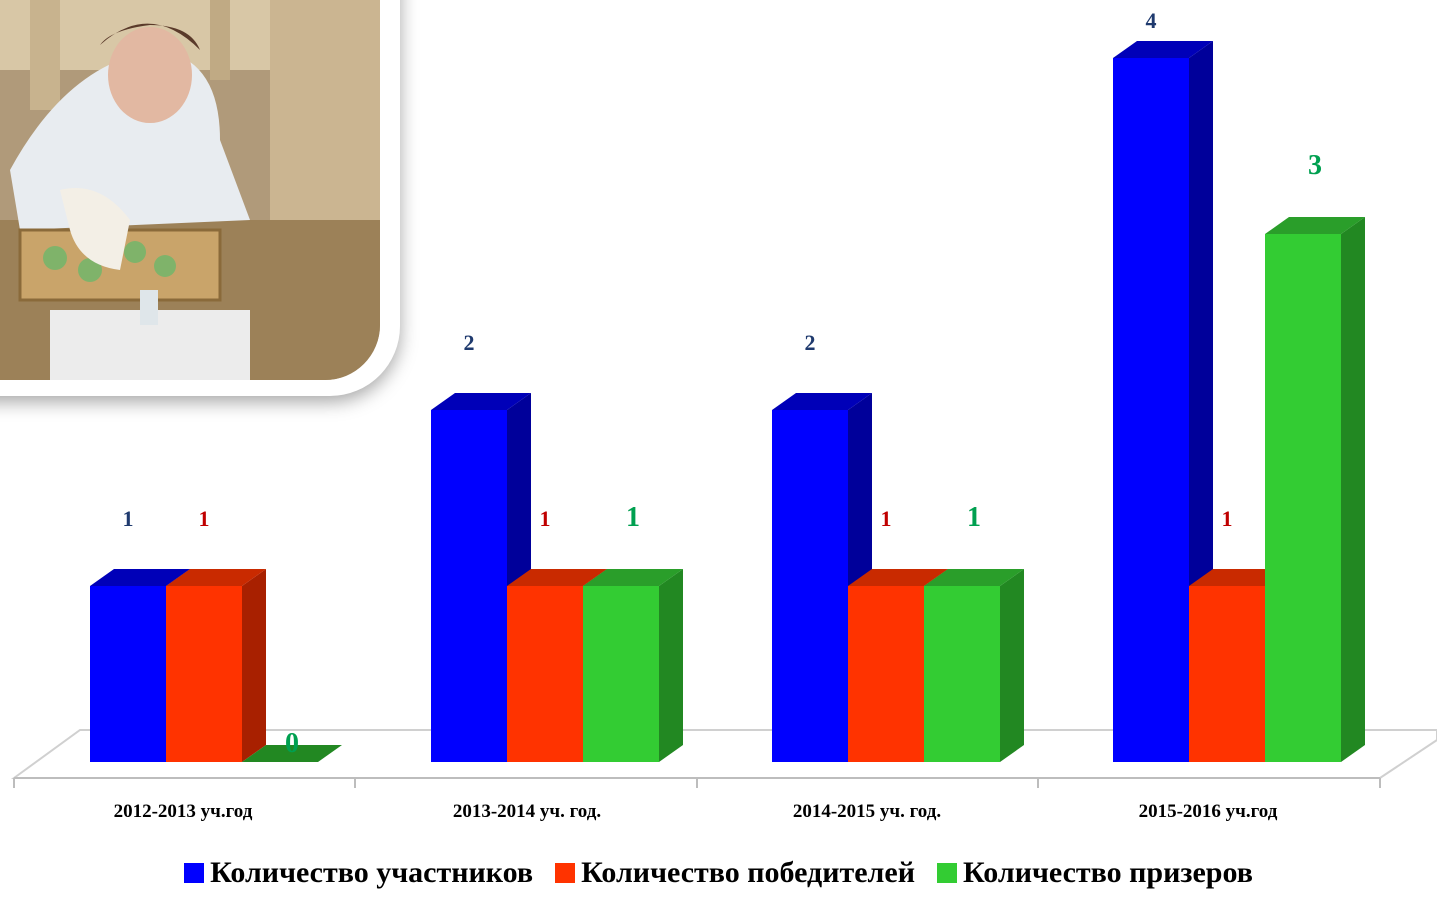 Image resolution: width=1437 pixels, height=897 pixels. Describe the element at coordinates (469, 342) in the screenshot. I see `value-label-participants-1: 2` at that location.